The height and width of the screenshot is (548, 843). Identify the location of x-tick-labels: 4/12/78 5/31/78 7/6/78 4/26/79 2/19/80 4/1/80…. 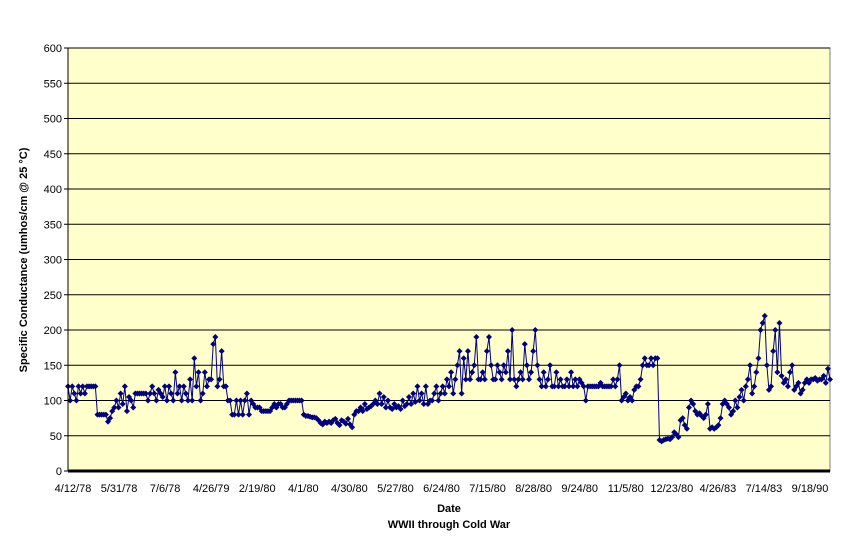
(442, 489).